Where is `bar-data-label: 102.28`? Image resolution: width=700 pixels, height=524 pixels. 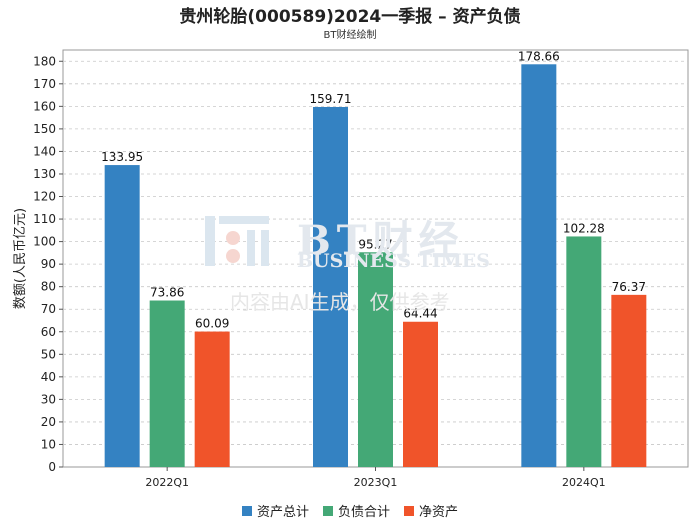 bar-data-label: 102.28 is located at coordinates (584, 228).